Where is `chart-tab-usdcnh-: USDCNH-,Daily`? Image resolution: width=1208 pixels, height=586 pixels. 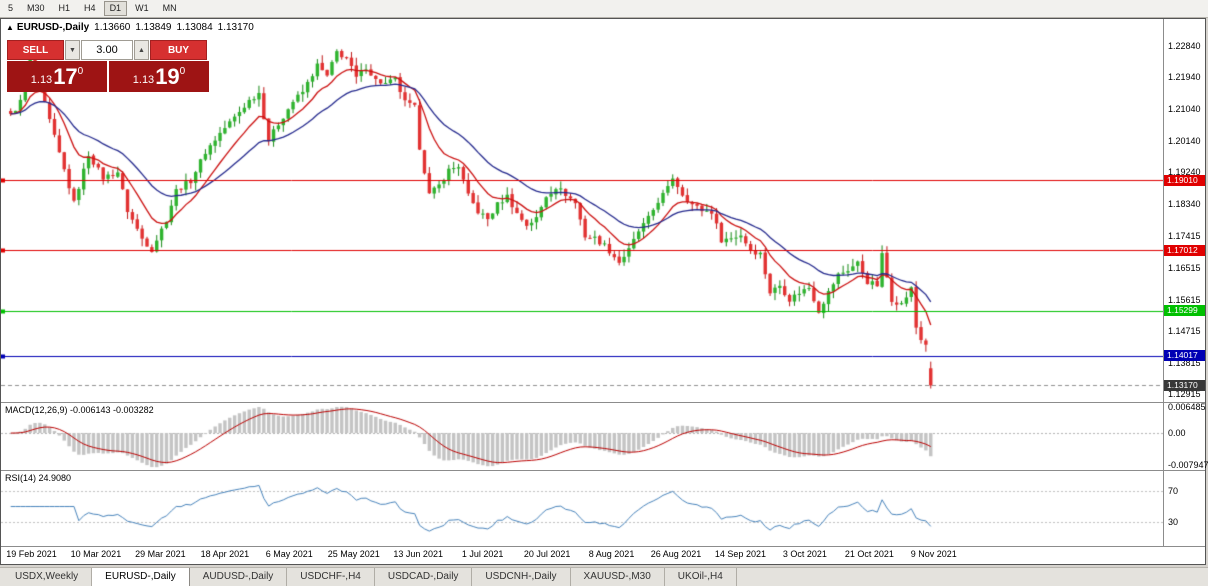 chart-tab-usdcnh-: USDCNH-,Daily is located at coordinates (521, 577).